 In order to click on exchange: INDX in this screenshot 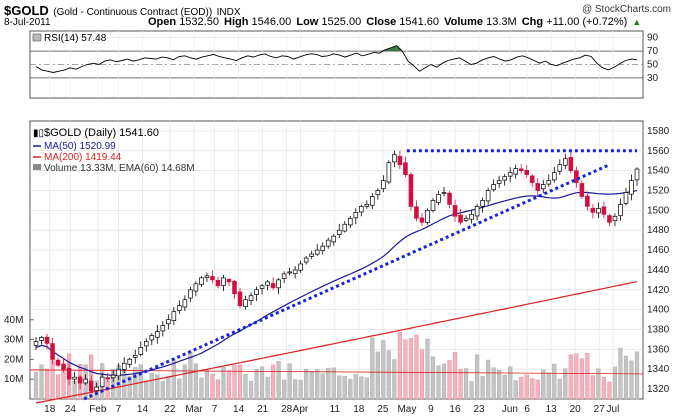, I will do `click(228, 12)`.